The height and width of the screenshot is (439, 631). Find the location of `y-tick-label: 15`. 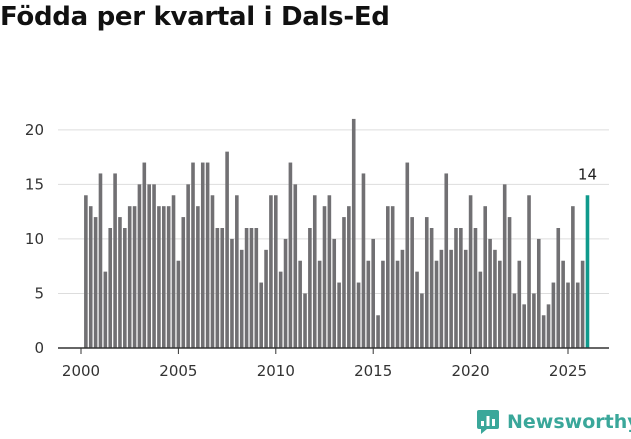

y-tick-label: 15 is located at coordinates (34, 184).